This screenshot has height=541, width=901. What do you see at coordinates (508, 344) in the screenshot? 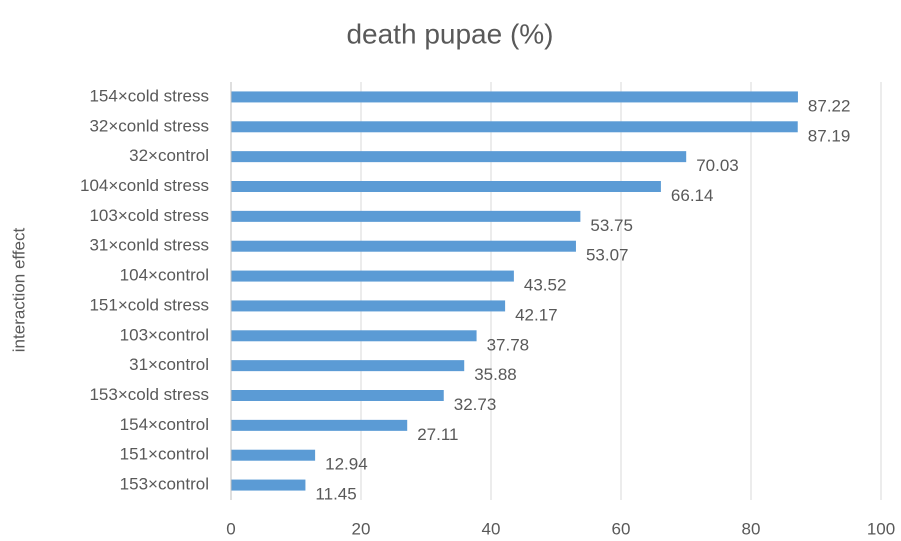
I see `data-label: 37.78` at bounding box center [508, 344].